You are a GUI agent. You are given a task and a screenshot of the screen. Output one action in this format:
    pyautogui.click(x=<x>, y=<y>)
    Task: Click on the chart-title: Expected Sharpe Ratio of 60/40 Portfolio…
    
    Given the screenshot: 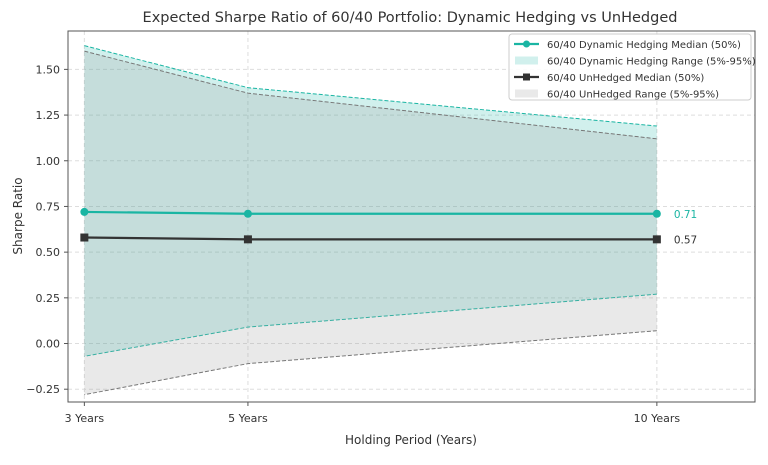 What is the action you would take?
    pyautogui.click(x=410, y=18)
    